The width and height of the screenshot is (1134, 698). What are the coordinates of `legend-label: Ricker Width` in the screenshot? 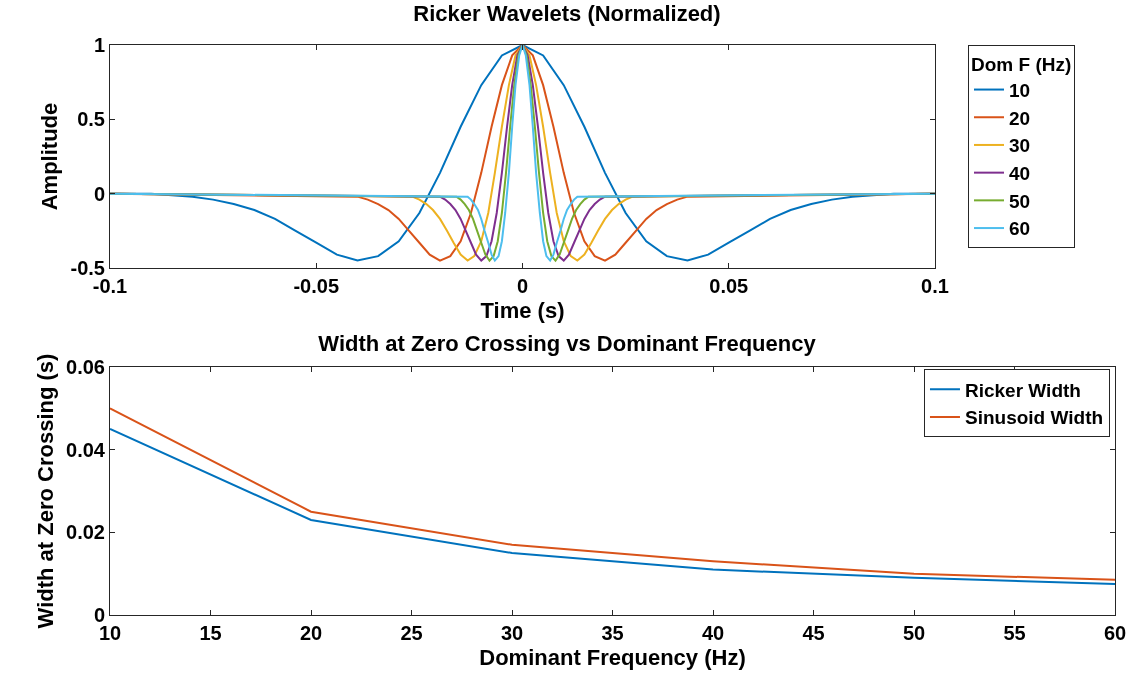 It's located at (1022, 390).